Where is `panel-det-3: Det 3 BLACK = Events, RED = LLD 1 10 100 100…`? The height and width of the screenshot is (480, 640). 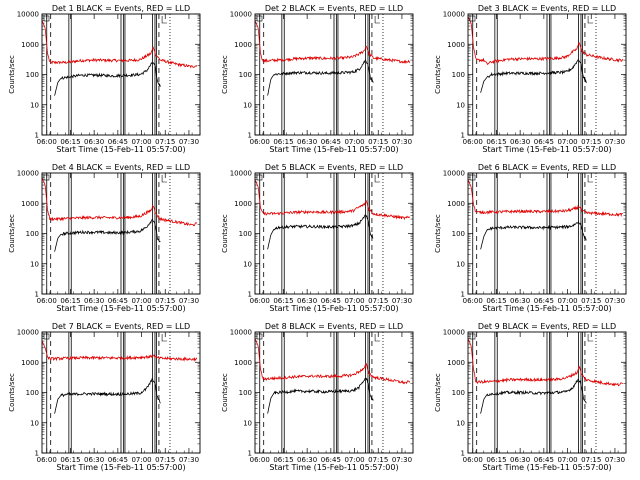 panel-det-3: Det 3 BLACK = Events, RED = LLD 1 10 100 100… is located at coordinates (530, 79).